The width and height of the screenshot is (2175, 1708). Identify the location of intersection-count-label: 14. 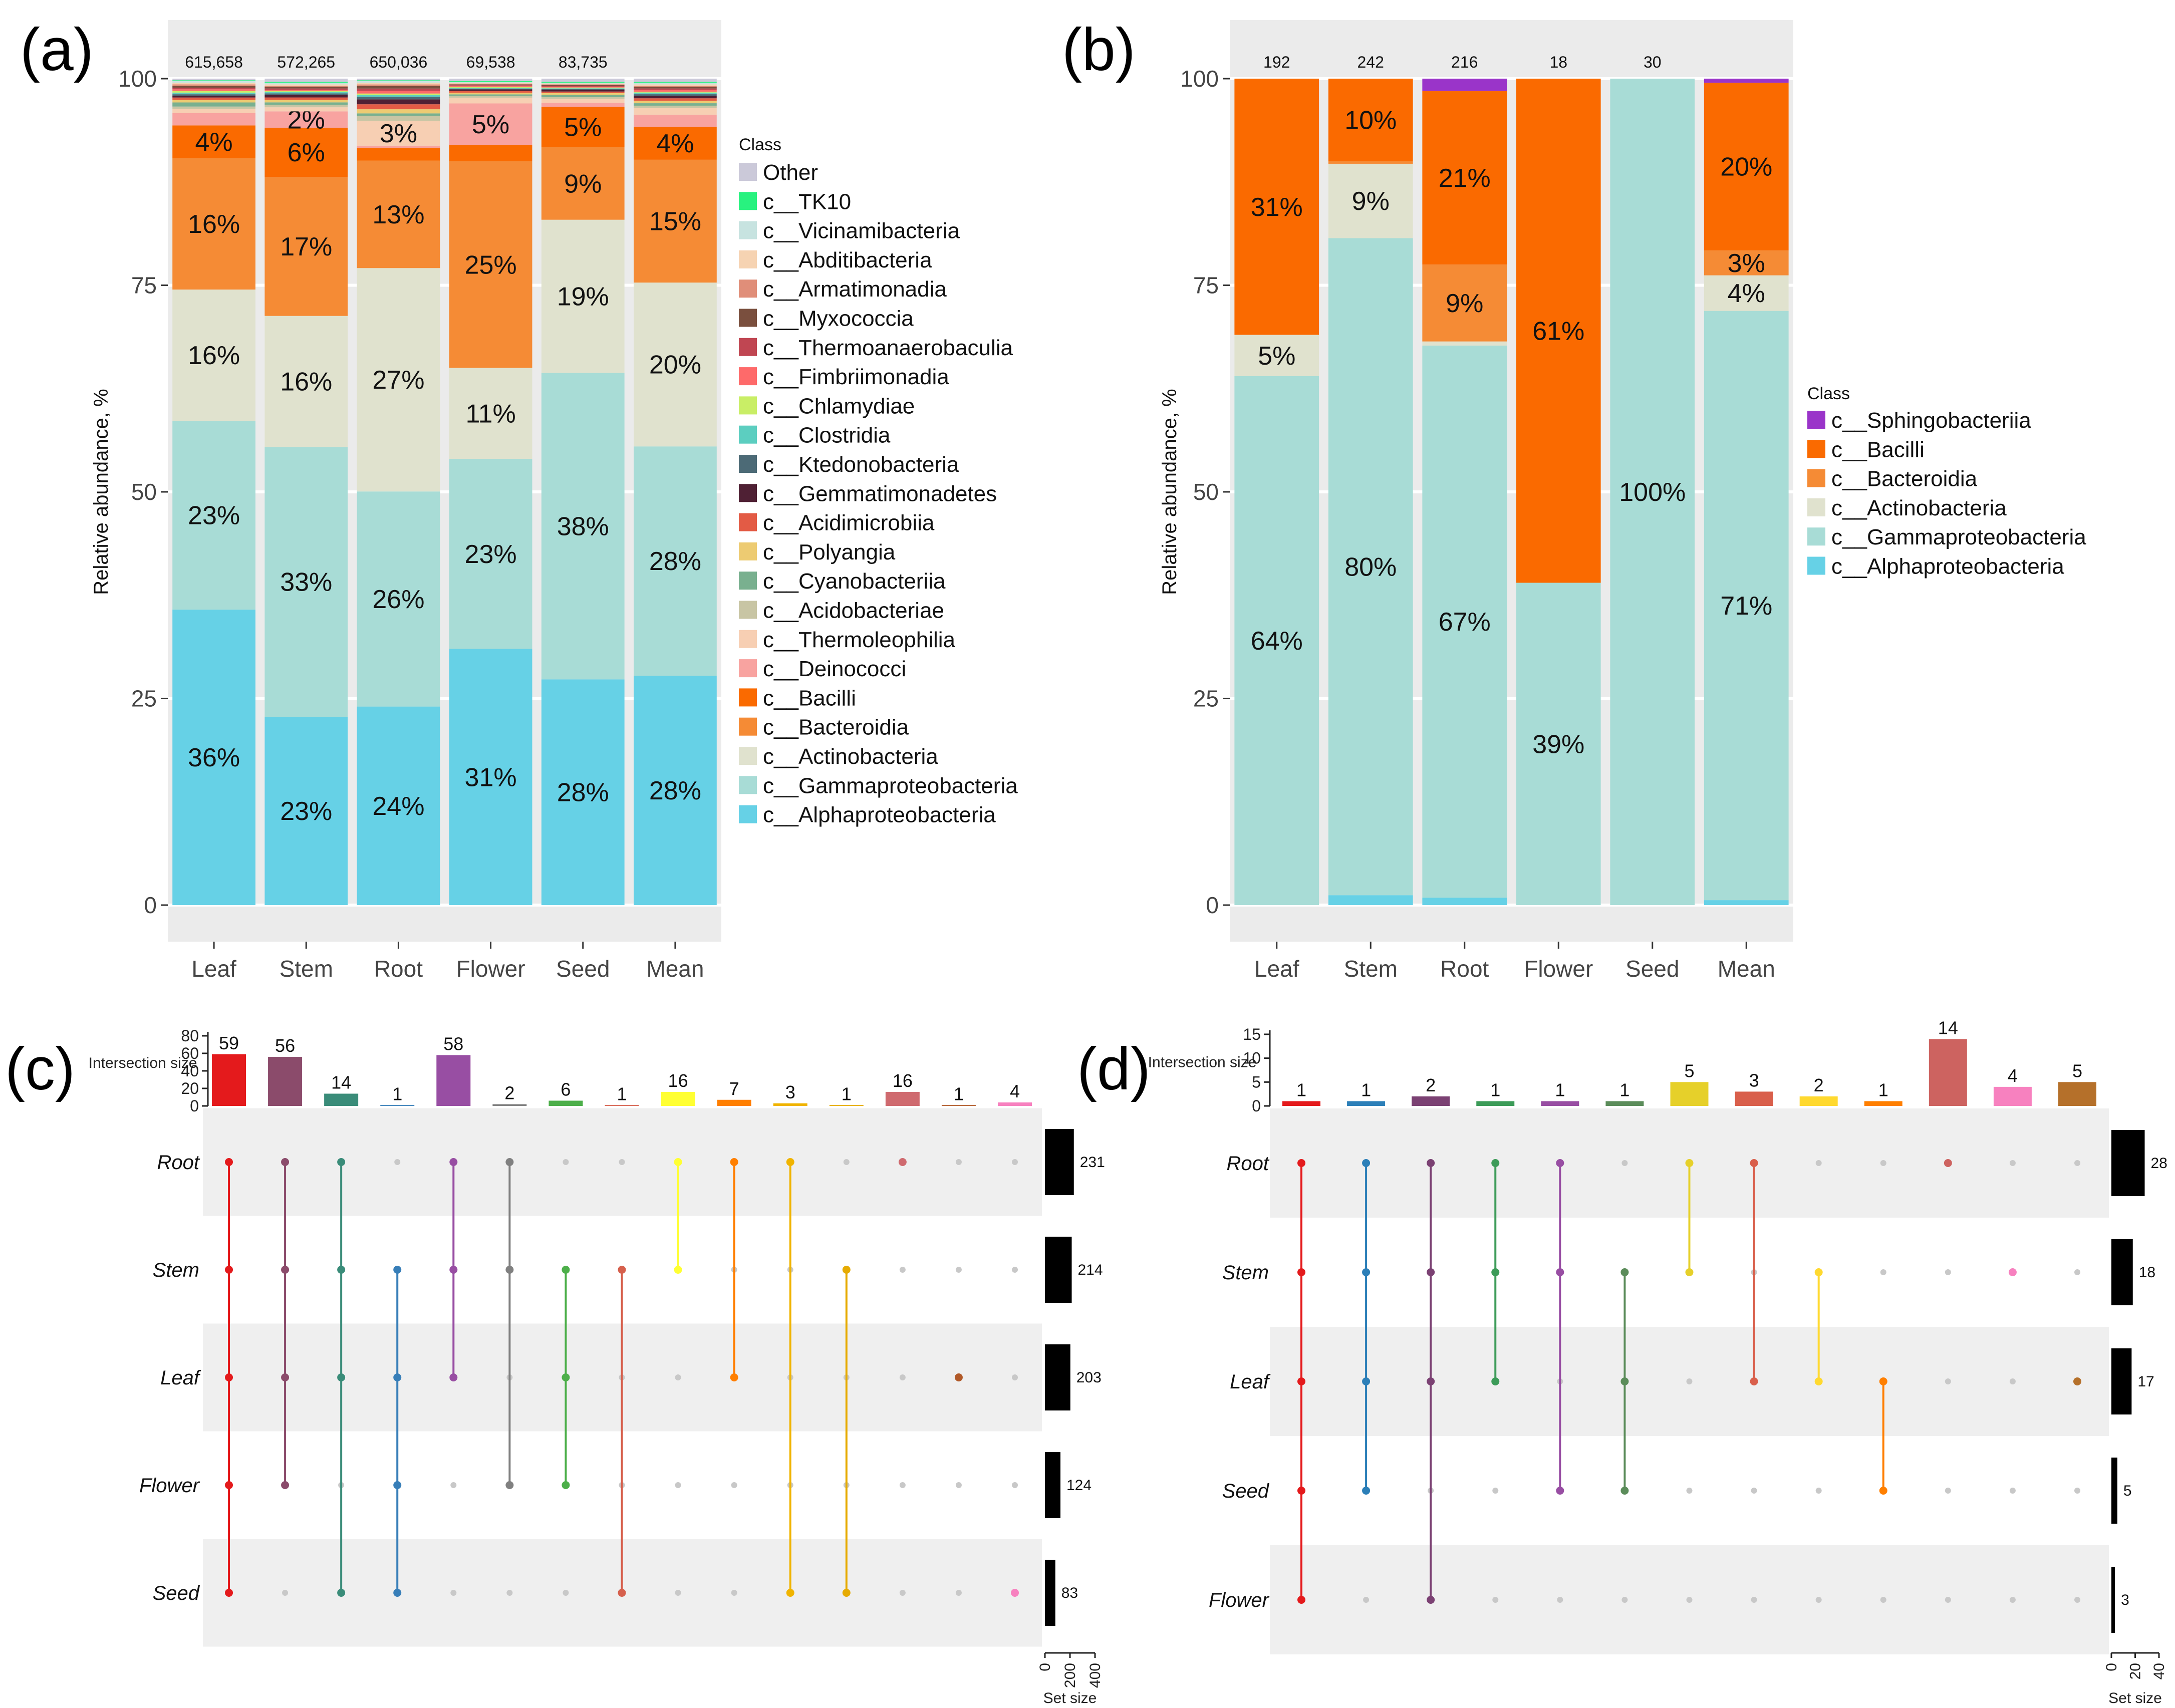
(341, 1082).